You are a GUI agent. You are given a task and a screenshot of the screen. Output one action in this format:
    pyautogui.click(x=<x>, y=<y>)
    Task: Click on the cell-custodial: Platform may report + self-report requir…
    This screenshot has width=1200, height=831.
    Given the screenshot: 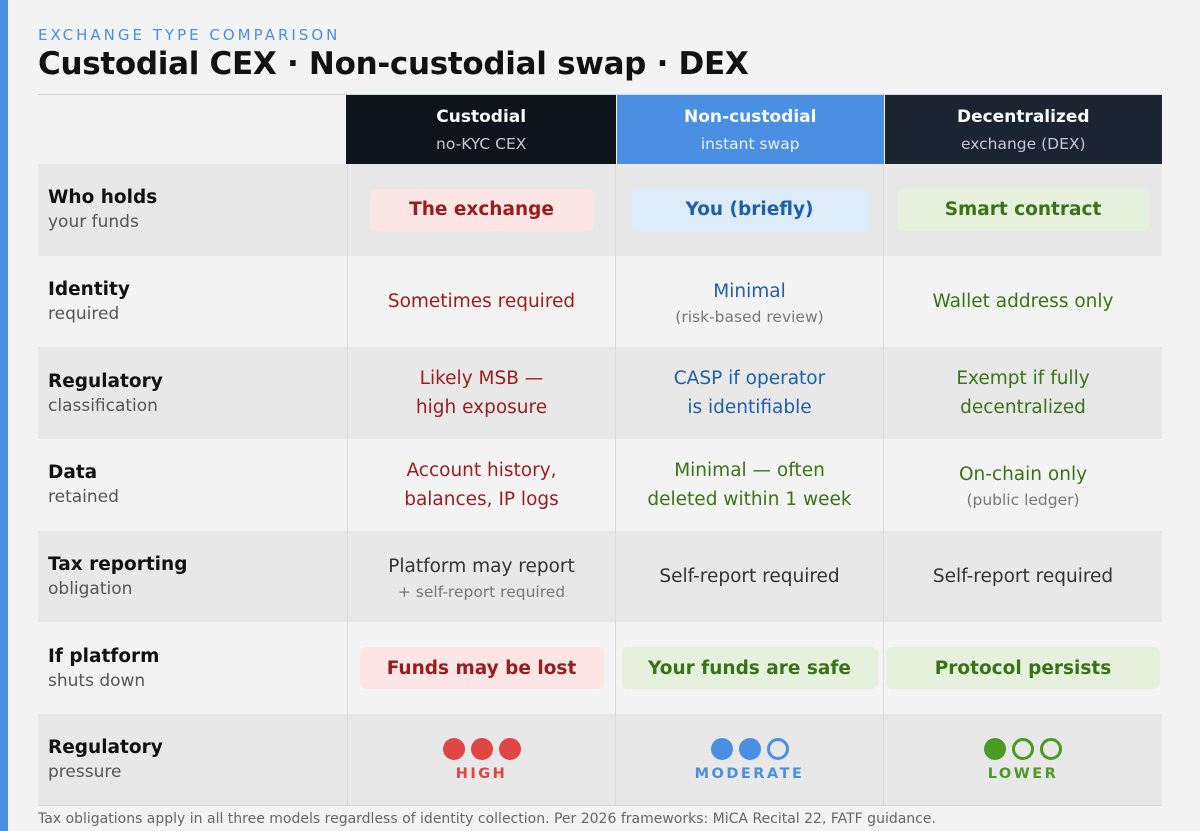 What is the action you would take?
    pyautogui.click(x=481, y=576)
    